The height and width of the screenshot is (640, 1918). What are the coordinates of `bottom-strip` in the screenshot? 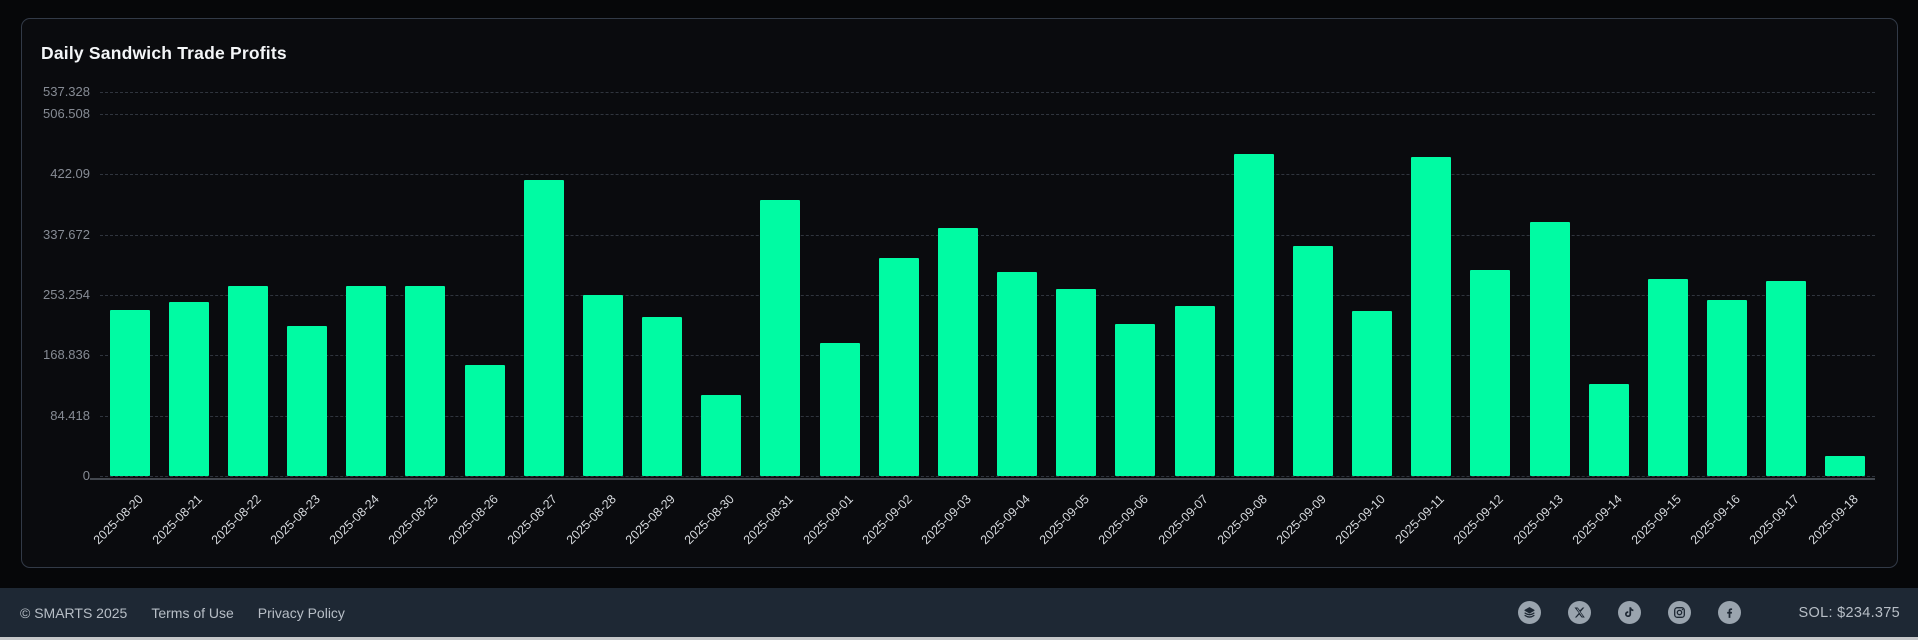 It's located at (959, 638).